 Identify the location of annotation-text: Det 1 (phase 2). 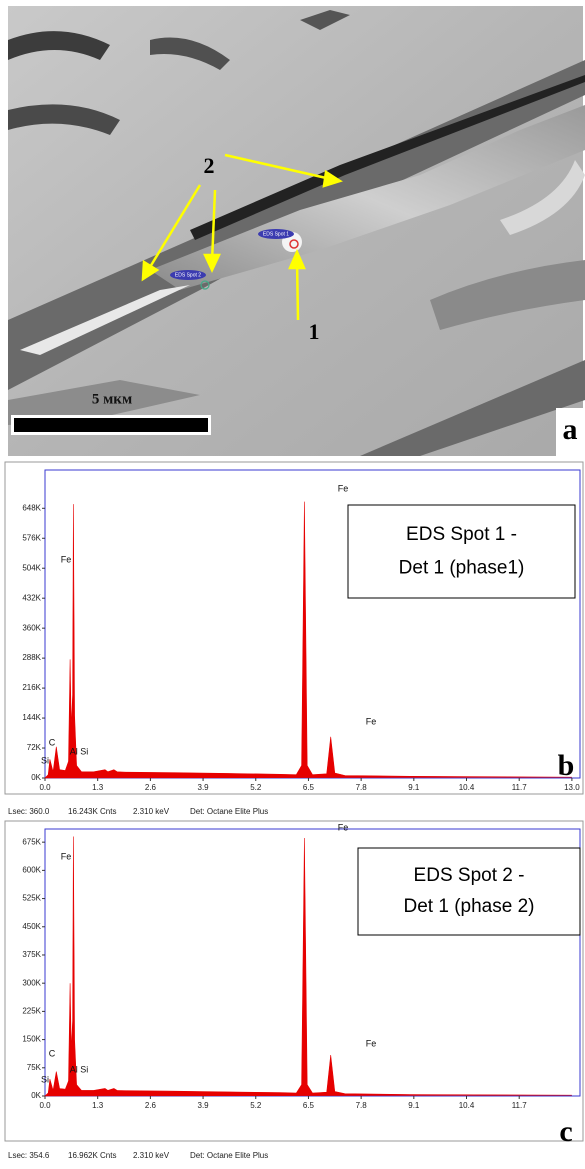
(469, 906).